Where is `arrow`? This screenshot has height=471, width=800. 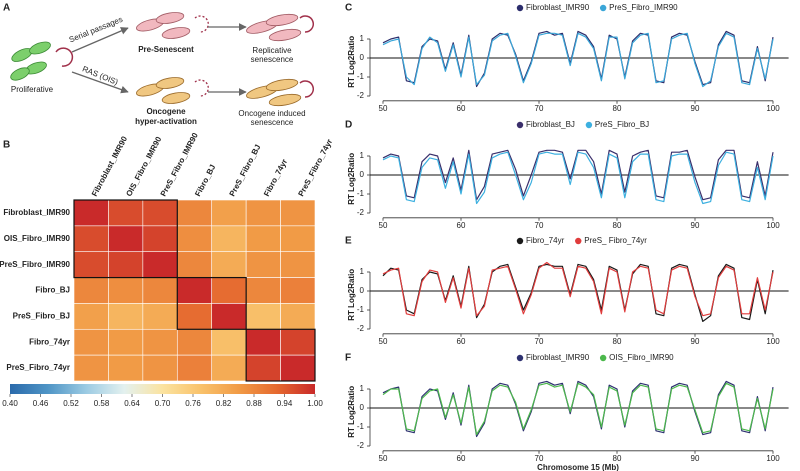
arrow is located at coordinates (100, 40).